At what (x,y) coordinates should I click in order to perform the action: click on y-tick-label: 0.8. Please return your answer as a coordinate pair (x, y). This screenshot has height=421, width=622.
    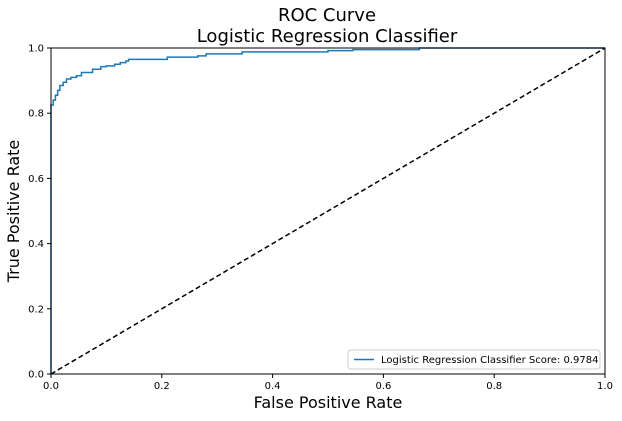
    Looking at the image, I should click on (36, 114).